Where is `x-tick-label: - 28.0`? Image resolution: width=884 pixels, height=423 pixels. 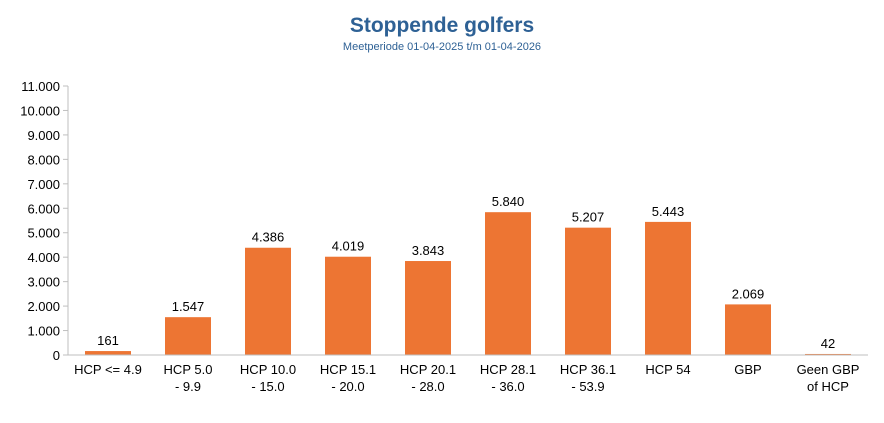 x-tick-label: - 28.0 is located at coordinates (427, 386).